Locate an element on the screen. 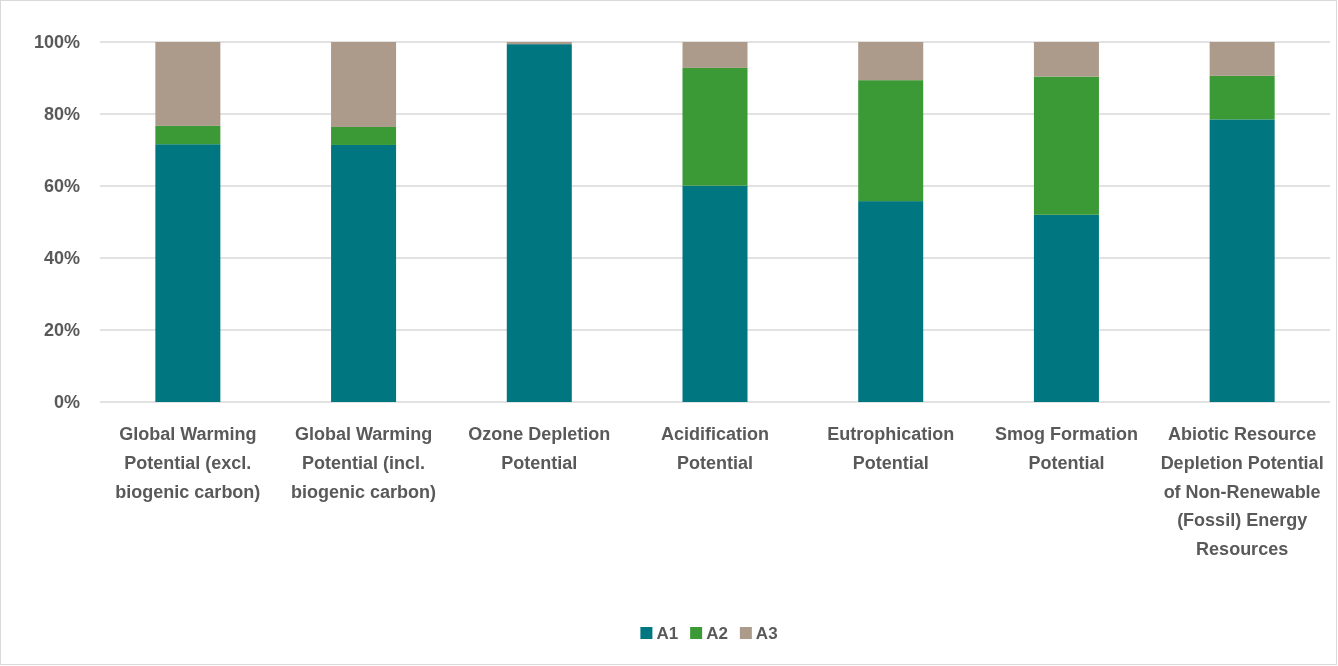 This screenshot has width=1338, height=666. x-tick-label: Global Warming Potential (incl. biogenic carbon) is located at coordinates (364, 463).